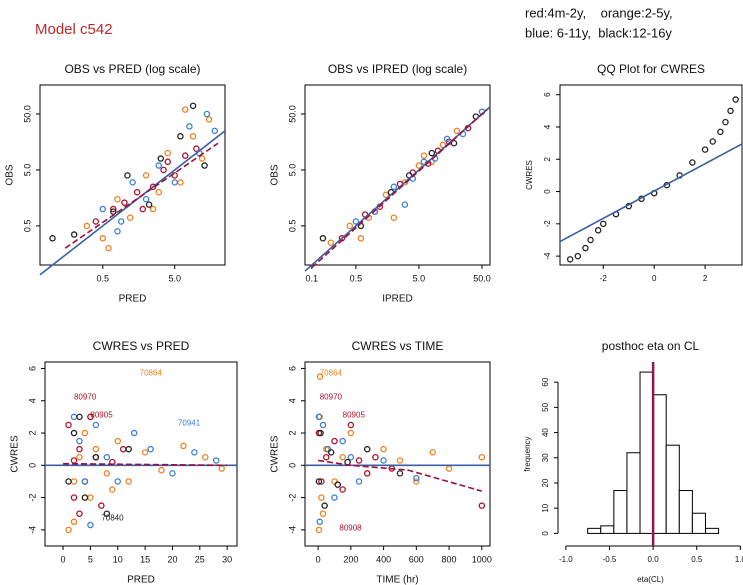  What do you see at coordinates (650, 579) in the screenshot?
I see `x-axis-label: eta(CL)` at bounding box center [650, 579].